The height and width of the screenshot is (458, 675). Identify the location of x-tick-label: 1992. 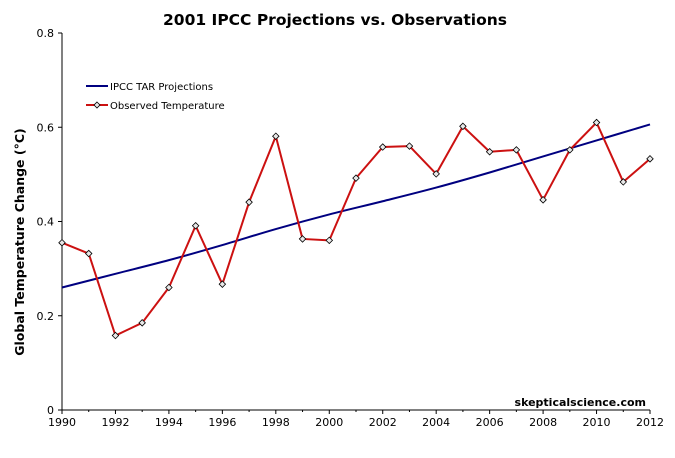
(115, 422).